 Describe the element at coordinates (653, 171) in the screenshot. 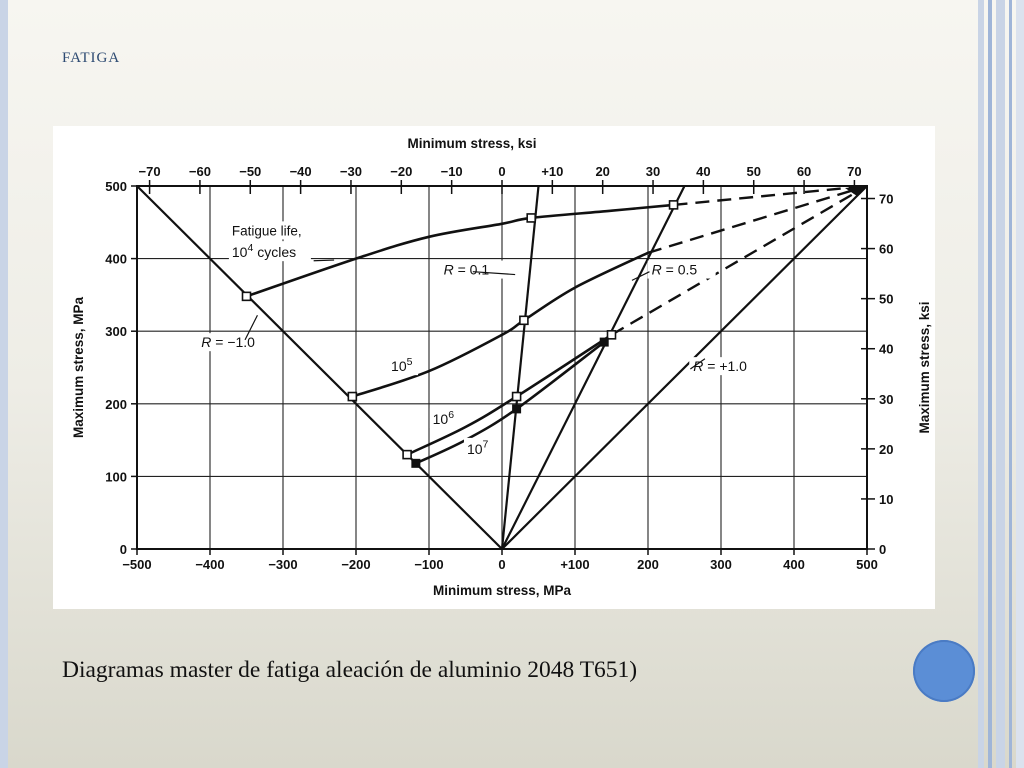

I see `top-tick-label: 30` at that location.